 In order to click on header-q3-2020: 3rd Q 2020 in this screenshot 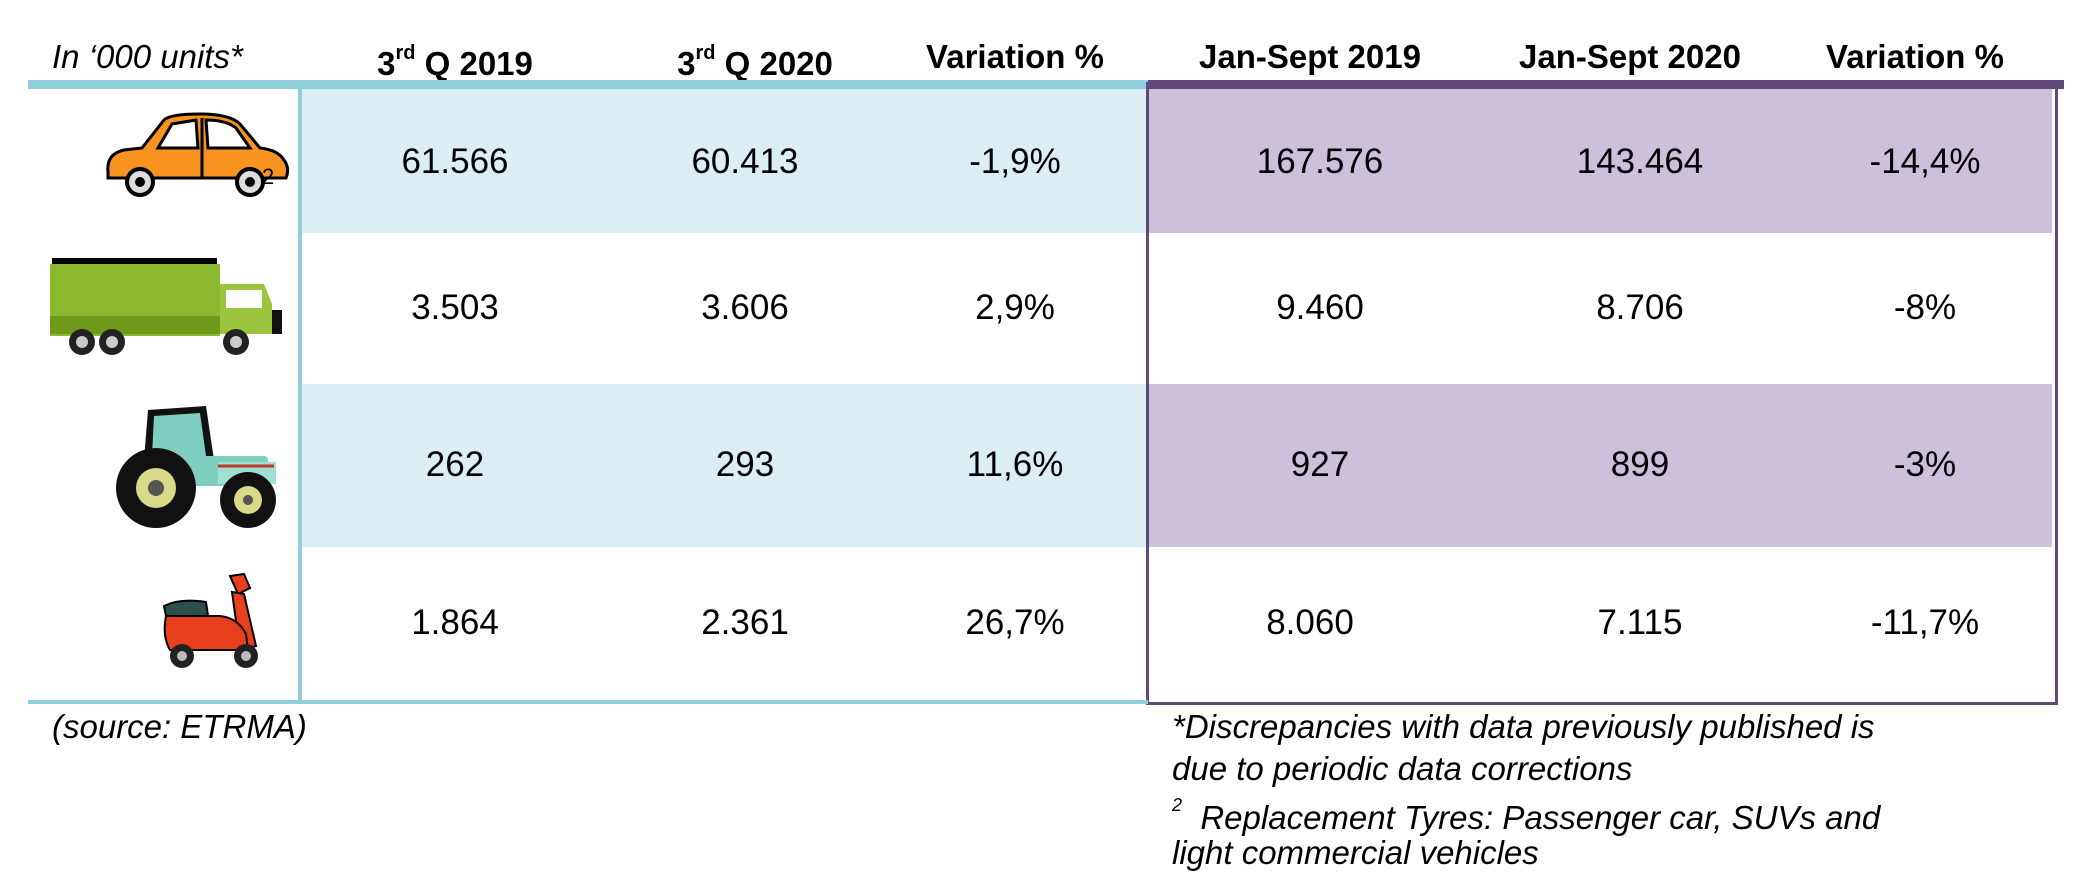, I will do `click(755, 62)`.